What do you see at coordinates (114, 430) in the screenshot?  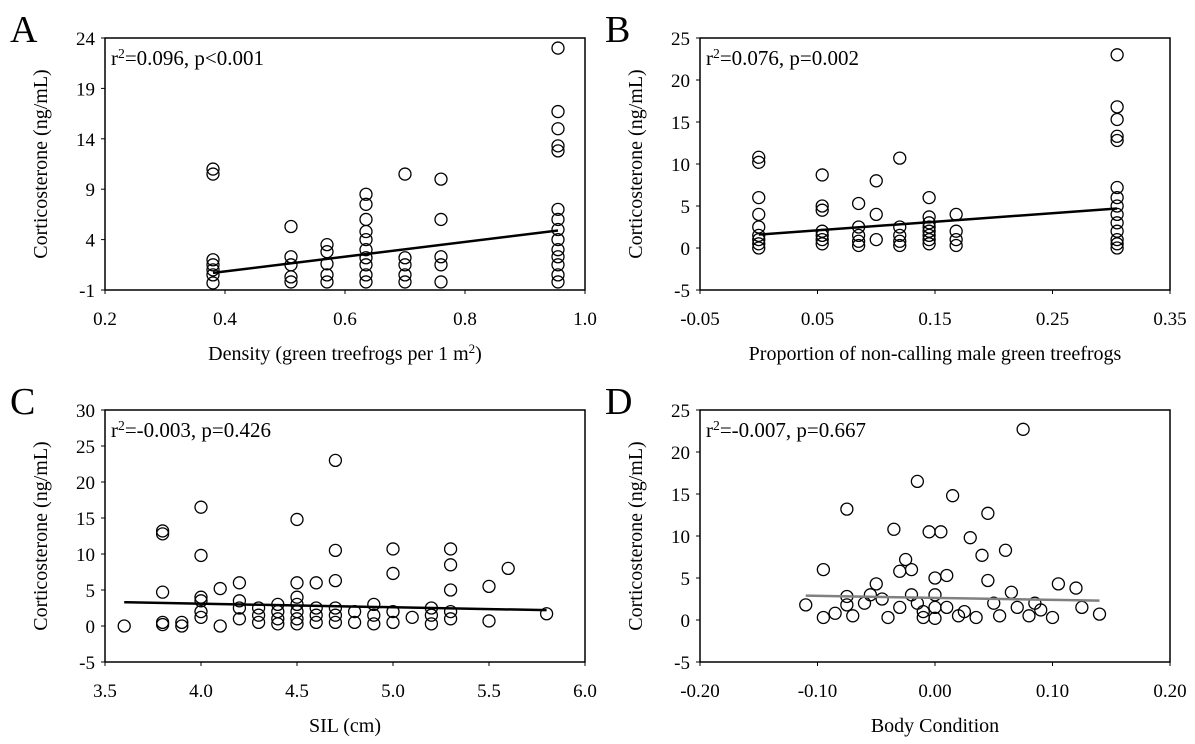 I see `text-part: r` at bounding box center [114, 430].